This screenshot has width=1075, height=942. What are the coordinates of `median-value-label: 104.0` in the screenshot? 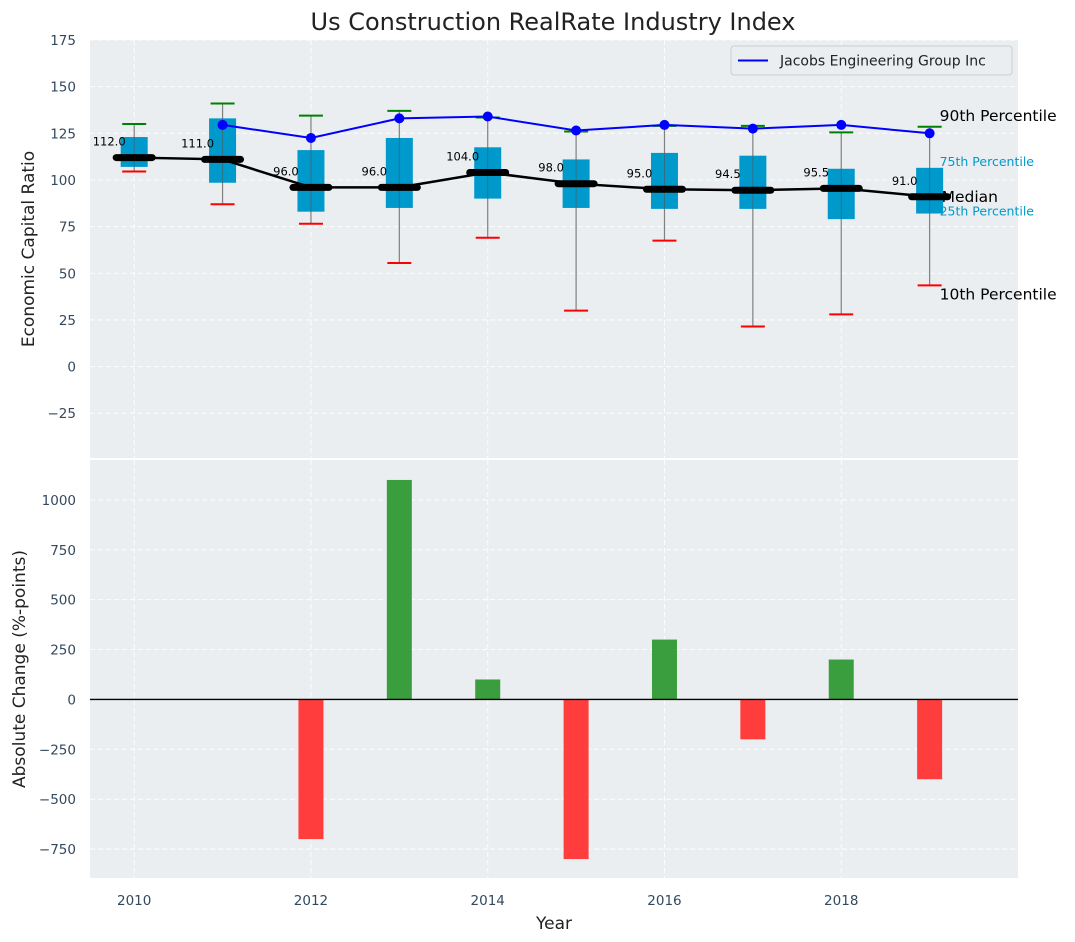 It's located at (462, 156).